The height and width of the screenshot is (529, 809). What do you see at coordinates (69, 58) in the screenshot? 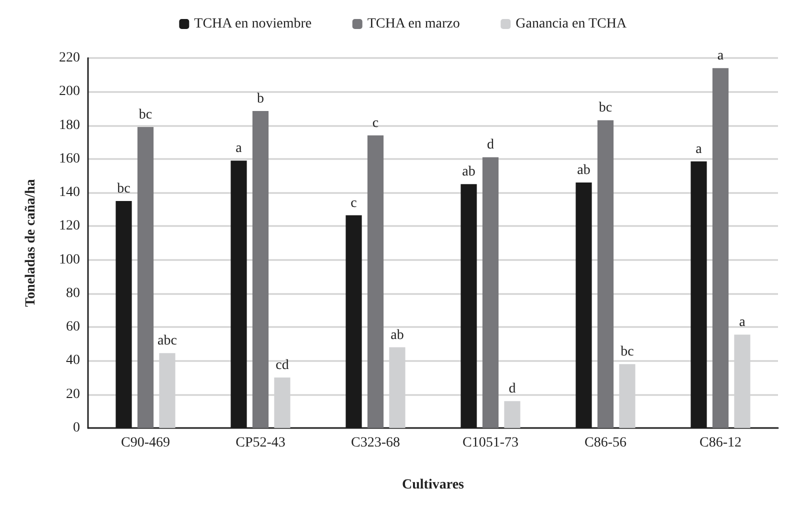
I see `y-tick-label: 220` at bounding box center [69, 58].